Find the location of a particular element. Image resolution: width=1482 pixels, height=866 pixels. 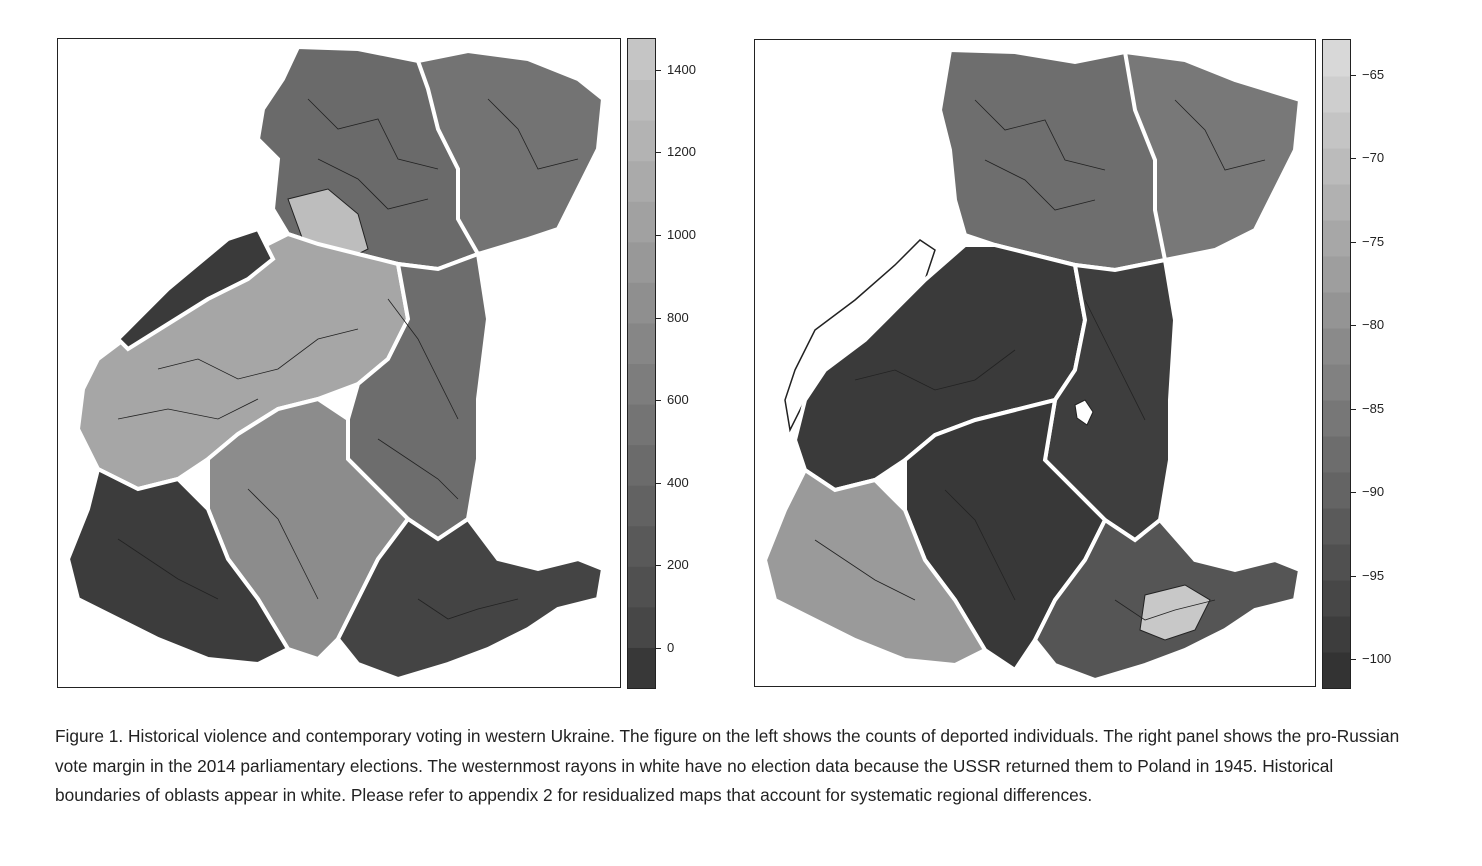

region-white-rayon is located at coordinates (1084, 412).